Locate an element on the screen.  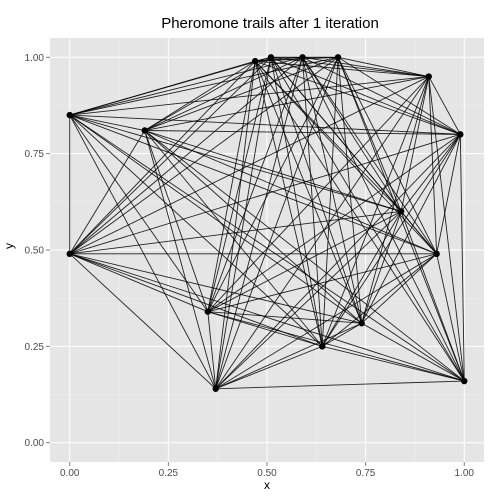
x-tick-label: 0.75 is located at coordinates (366, 473).